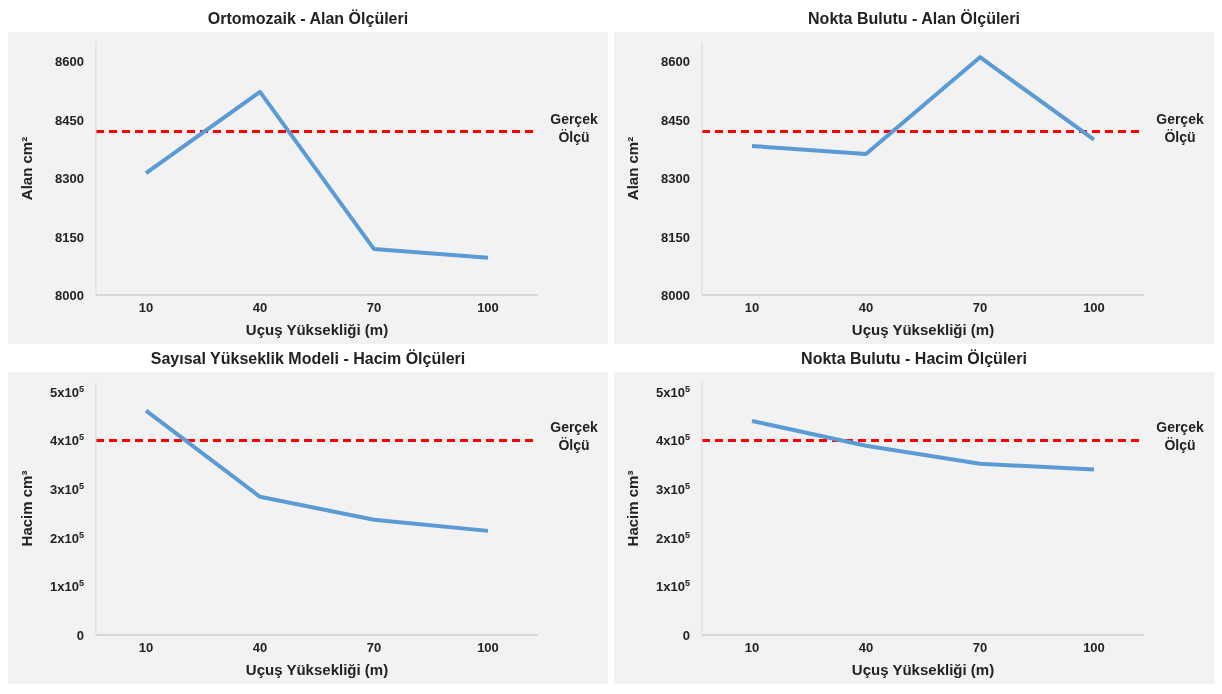 This screenshot has height=694, width=1222. Describe the element at coordinates (308, 358) in the screenshot. I see `chart-title: Sayısal Yükseklik Modeli - Hacim Ölçüleri` at that location.